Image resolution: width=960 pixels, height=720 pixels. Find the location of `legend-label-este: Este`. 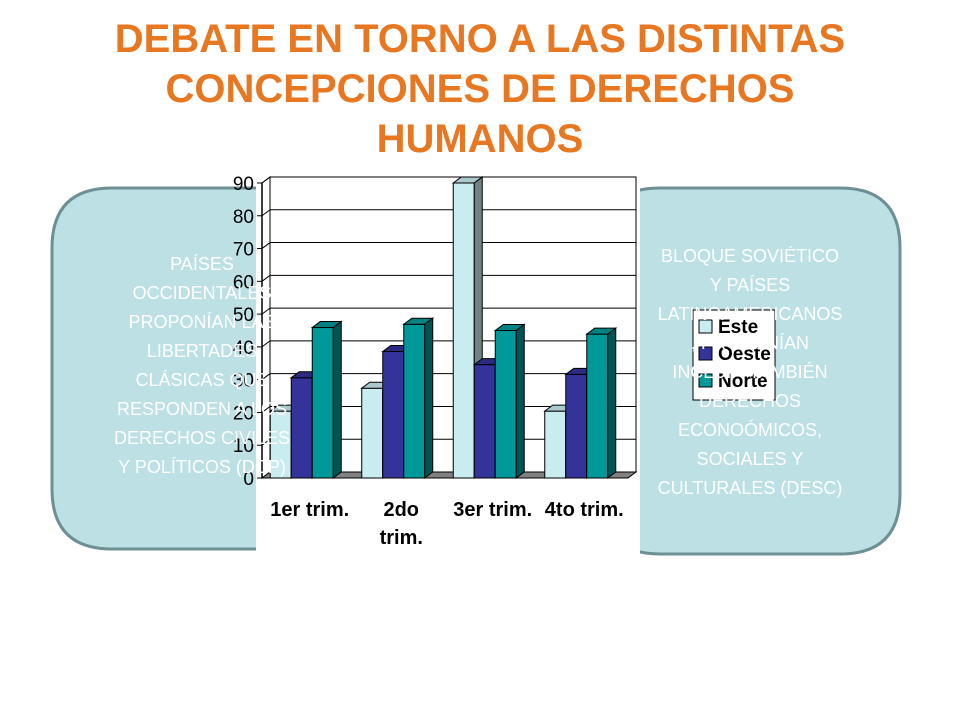

legend-label-este: Este is located at coordinates (738, 327).